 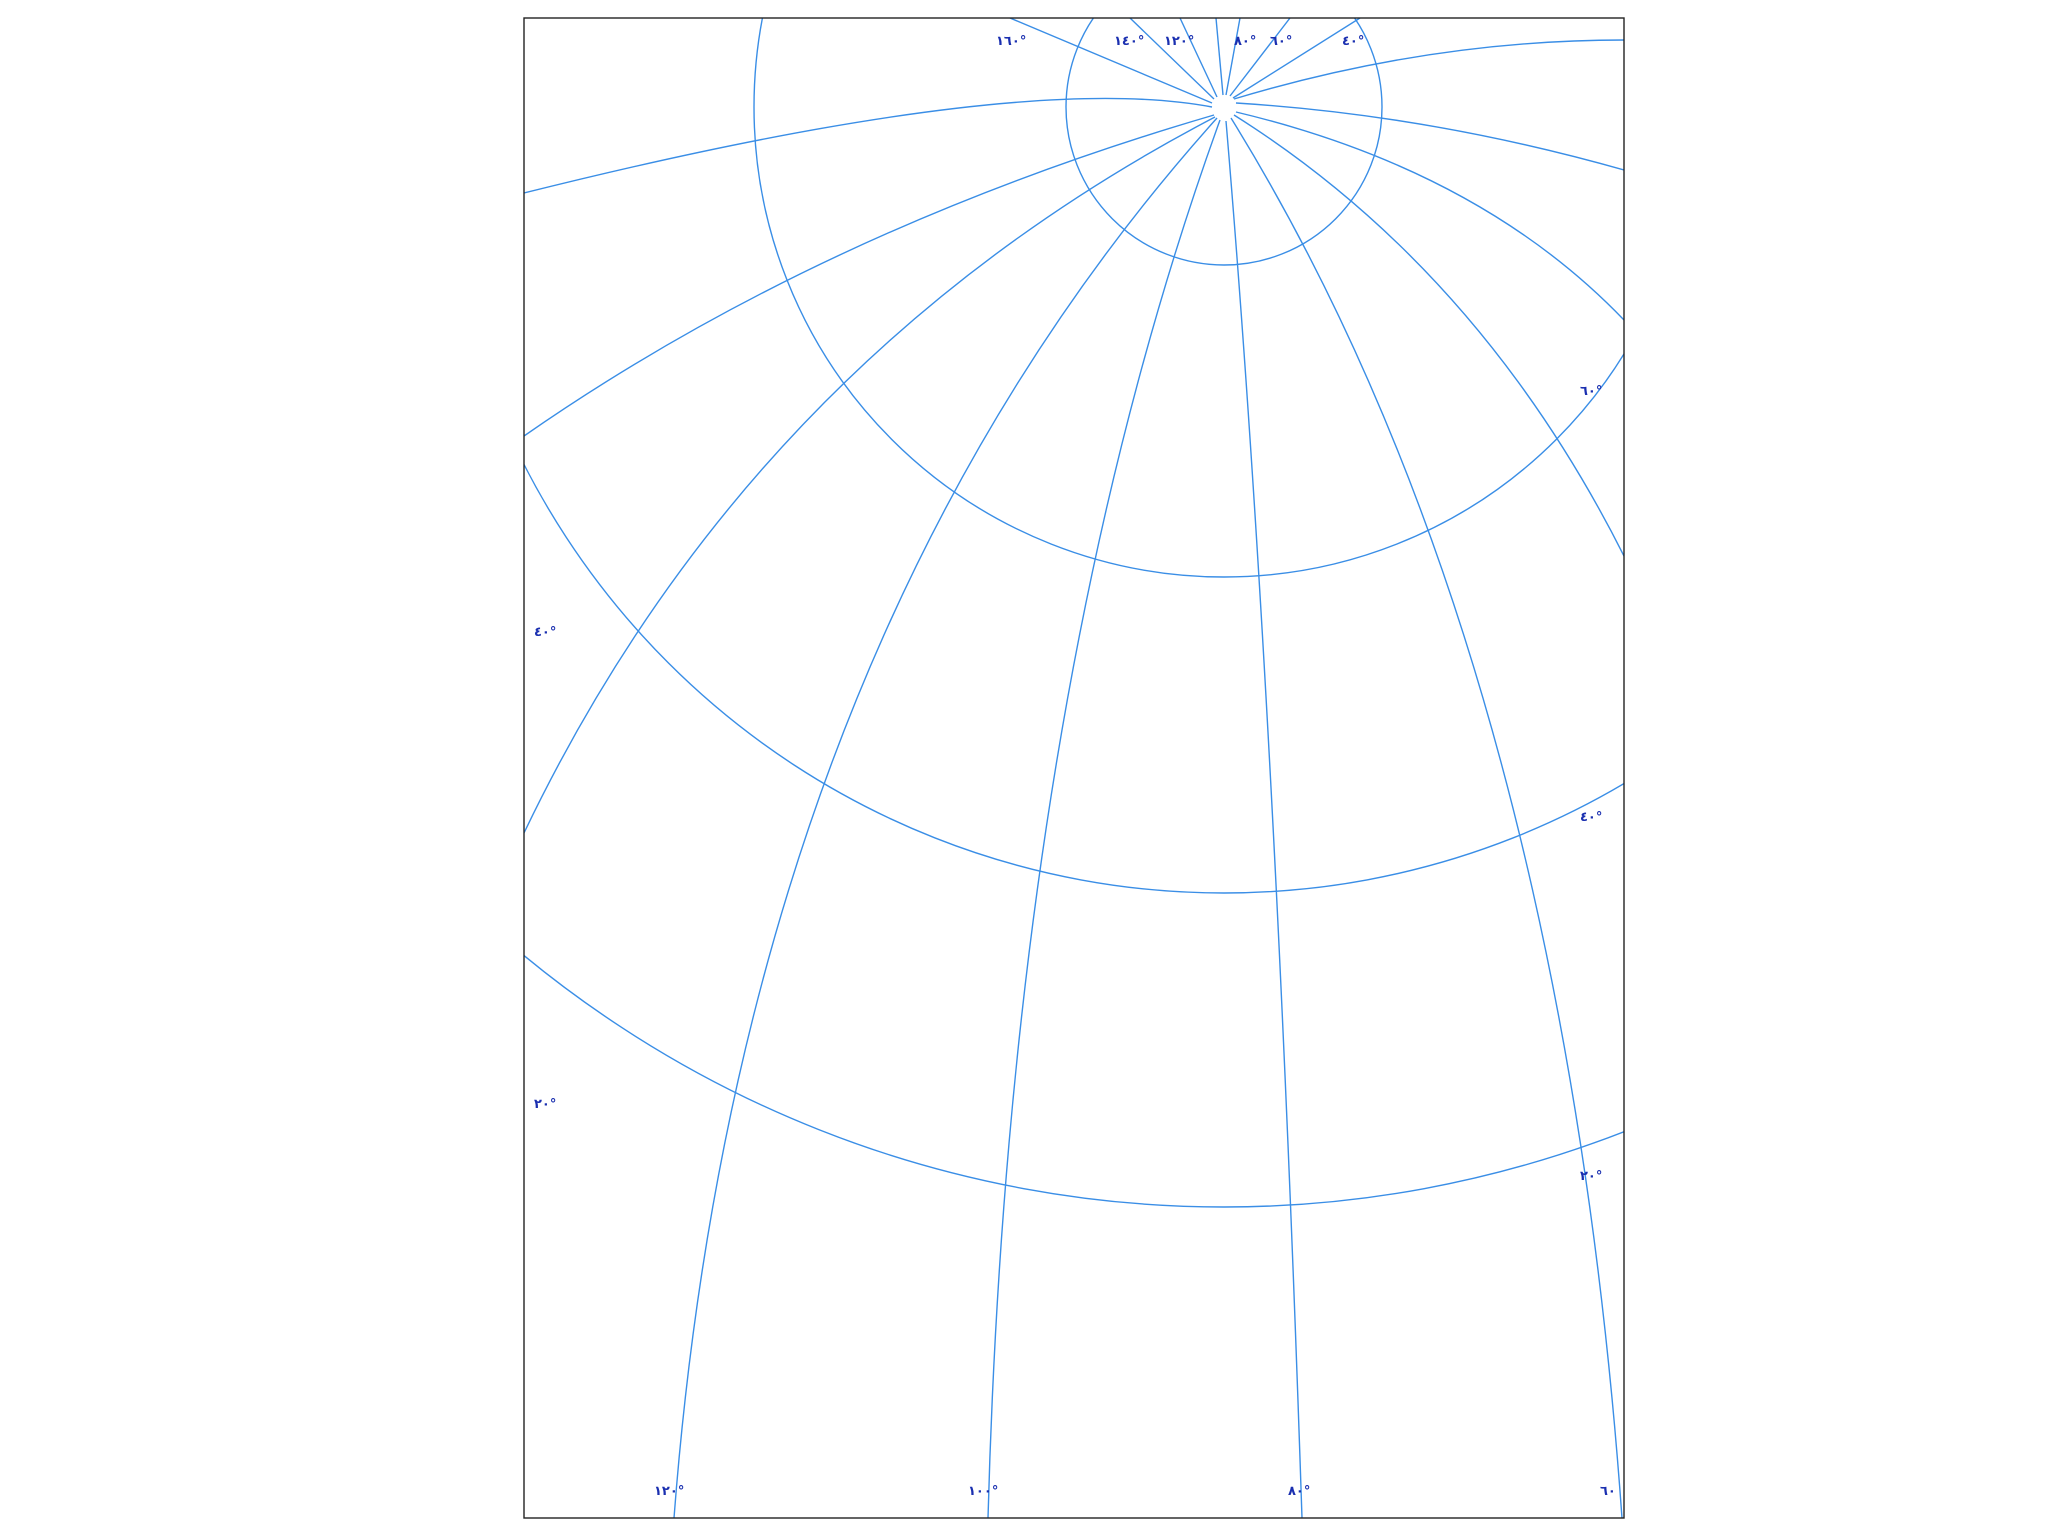 What do you see at coordinates (1591, 817) in the screenshot?
I see `parallel-label-right: ٤٠°` at bounding box center [1591, 817].